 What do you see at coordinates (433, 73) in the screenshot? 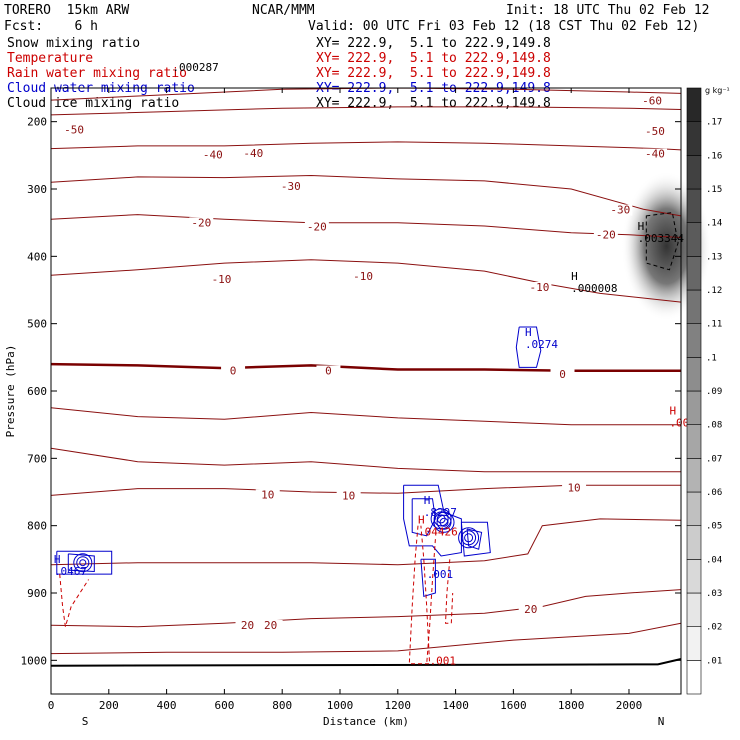
I see `field-xy-rain: XY= 222.9, 5.1 to 222.9,149.8` at bounding box center [433, 73].